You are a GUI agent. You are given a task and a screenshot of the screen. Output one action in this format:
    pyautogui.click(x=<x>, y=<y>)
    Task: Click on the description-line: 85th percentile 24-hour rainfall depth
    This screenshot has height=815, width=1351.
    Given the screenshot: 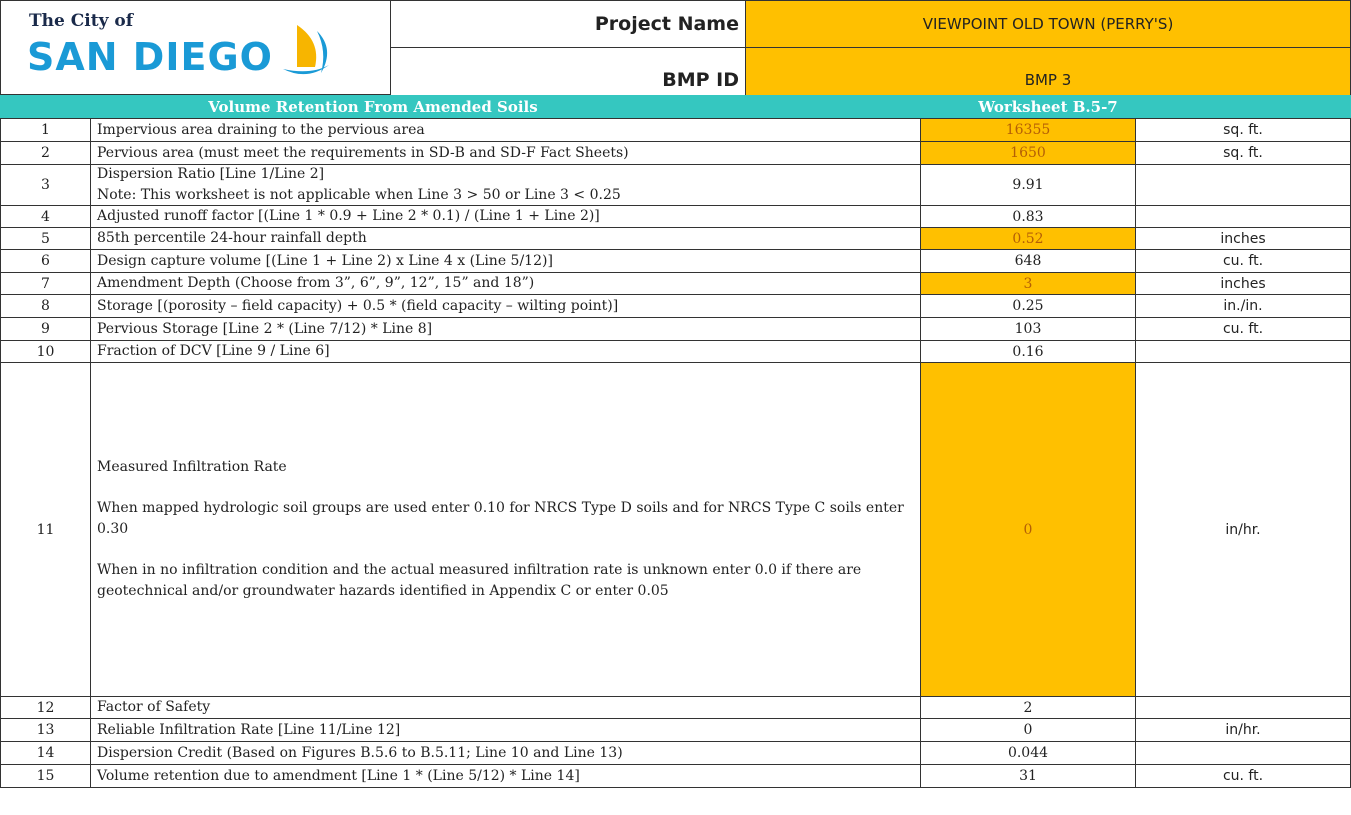 What is the action you would take?
    pyautogui.click(x=232, y=238)
    